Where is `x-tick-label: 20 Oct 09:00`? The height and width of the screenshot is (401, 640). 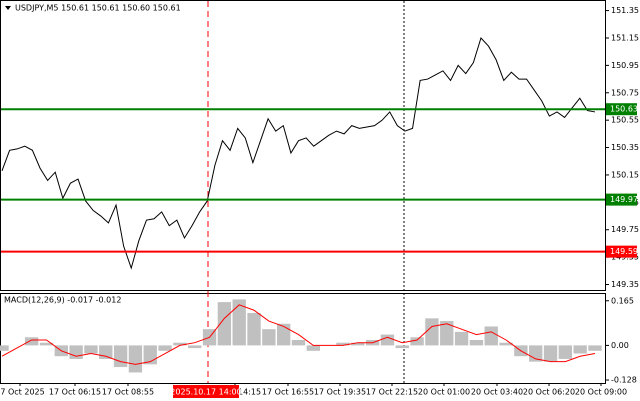
x-tick-label: 20 Oct 09:00 is located at coordinates (601, 392).